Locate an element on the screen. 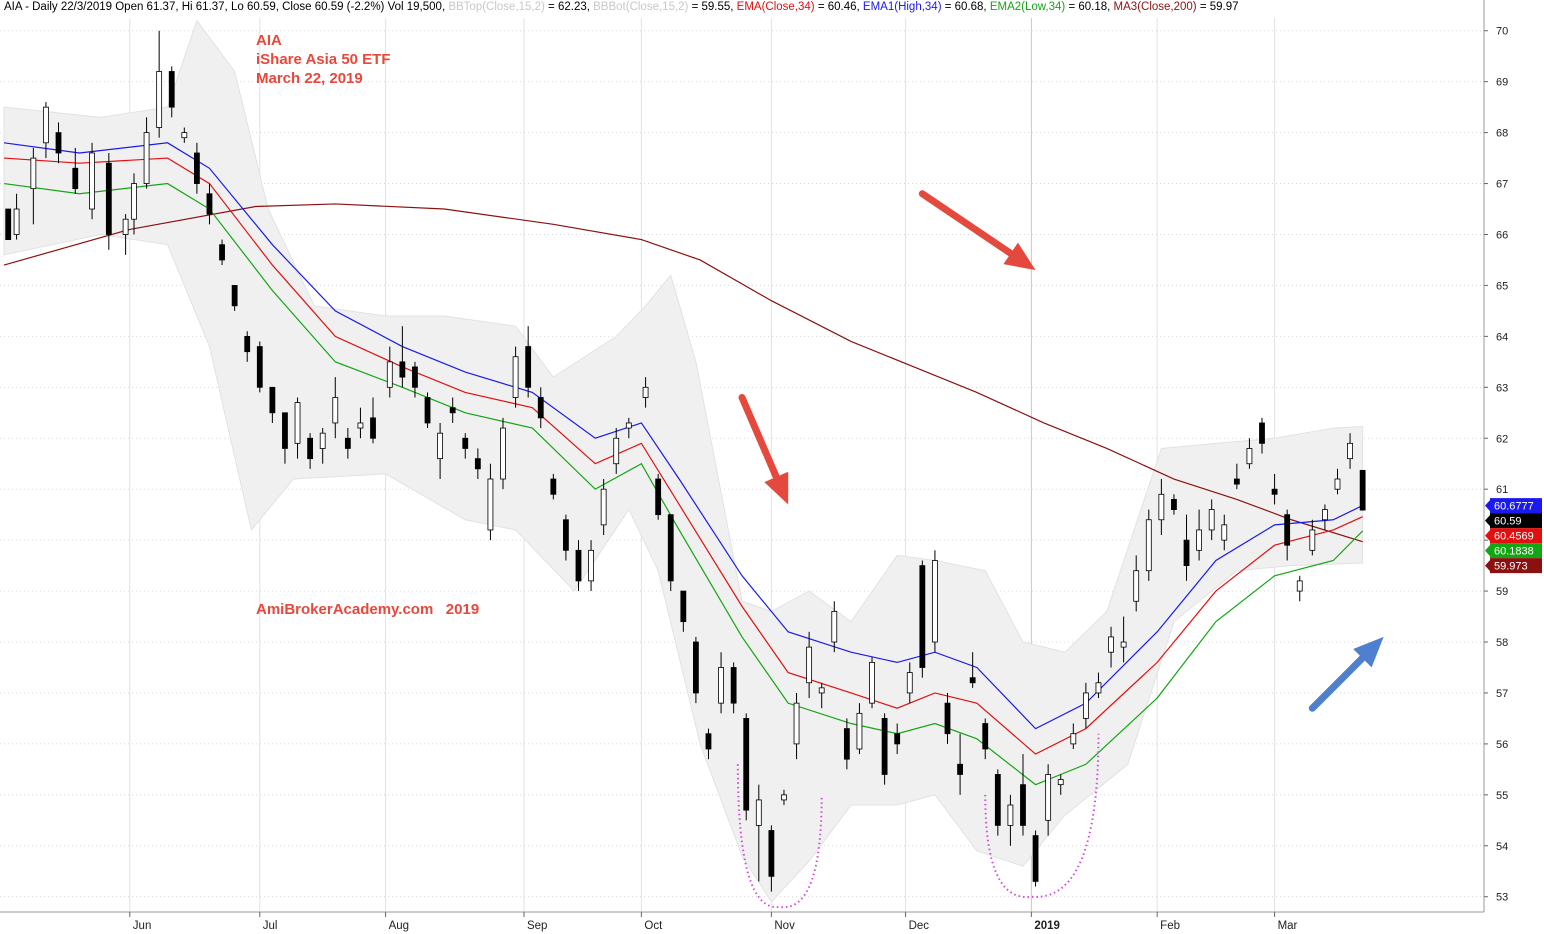 Image resolution: width=1544 pixels, height=934 pixels. title-annotation: AIA iShare Asia 50 ETF March 22, 2019 is located at coordinates (323, 59).